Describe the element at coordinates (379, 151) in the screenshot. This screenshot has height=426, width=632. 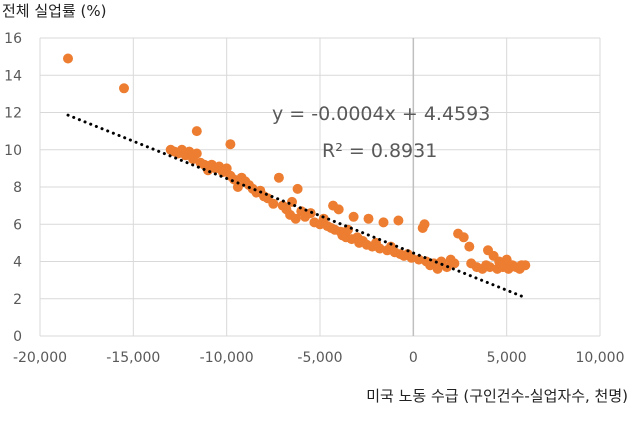
I see `r-squared-label: R² = 0.8931` at that location.